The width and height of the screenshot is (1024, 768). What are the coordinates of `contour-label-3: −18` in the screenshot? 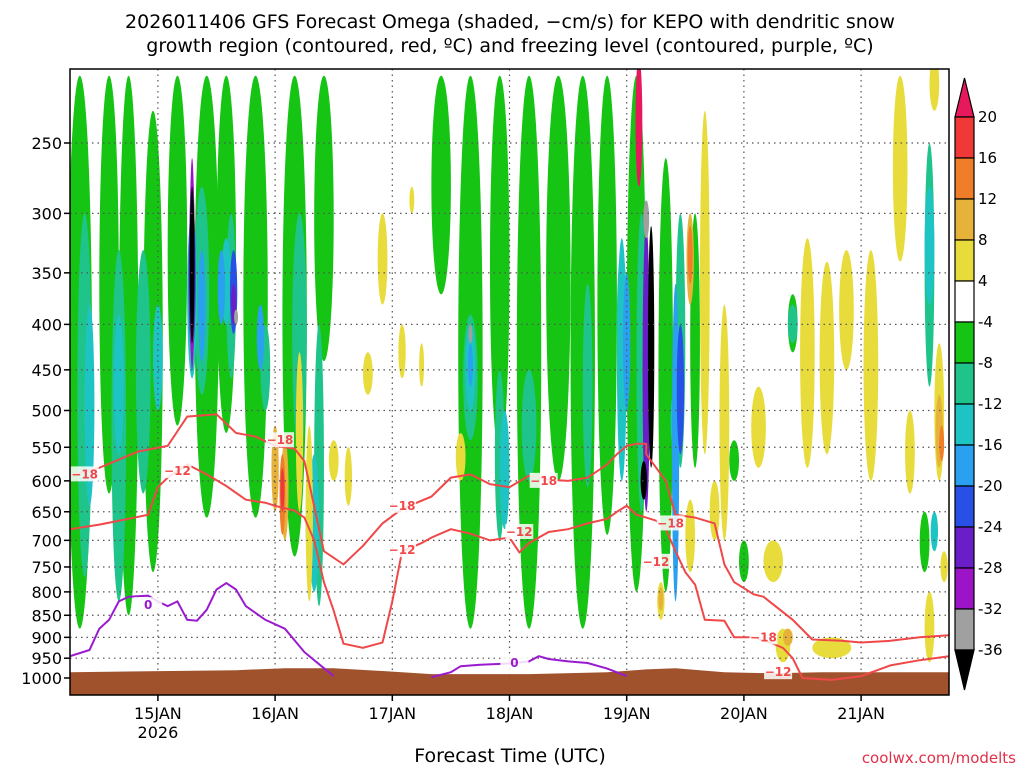 It's located at (402, 506).